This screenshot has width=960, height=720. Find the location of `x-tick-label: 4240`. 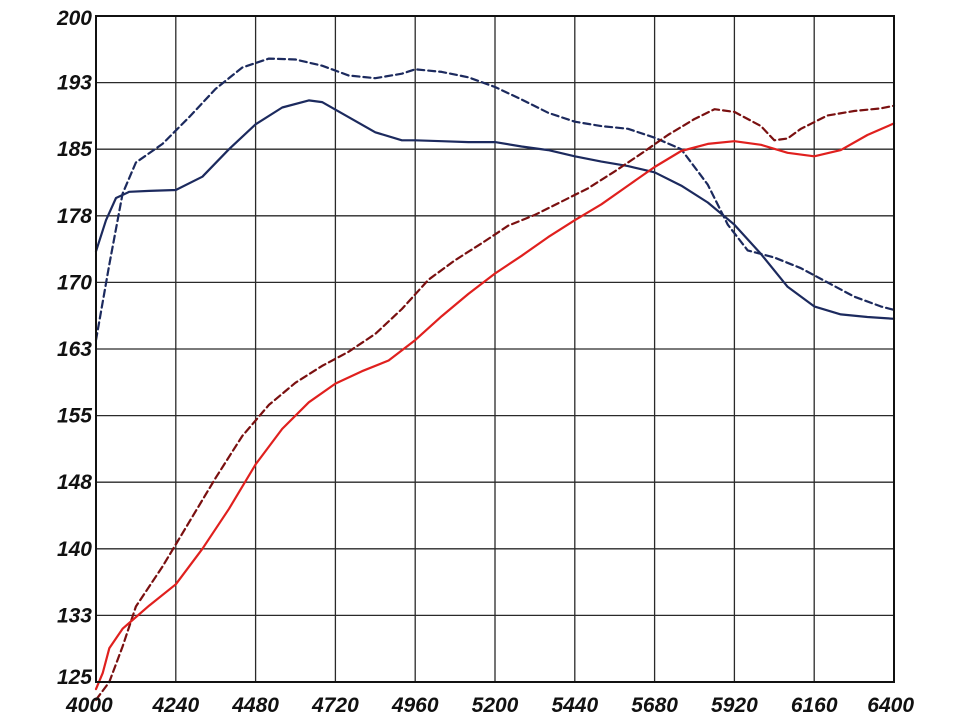

x-tick-label: 4240 is located at coordinates (175, 705).